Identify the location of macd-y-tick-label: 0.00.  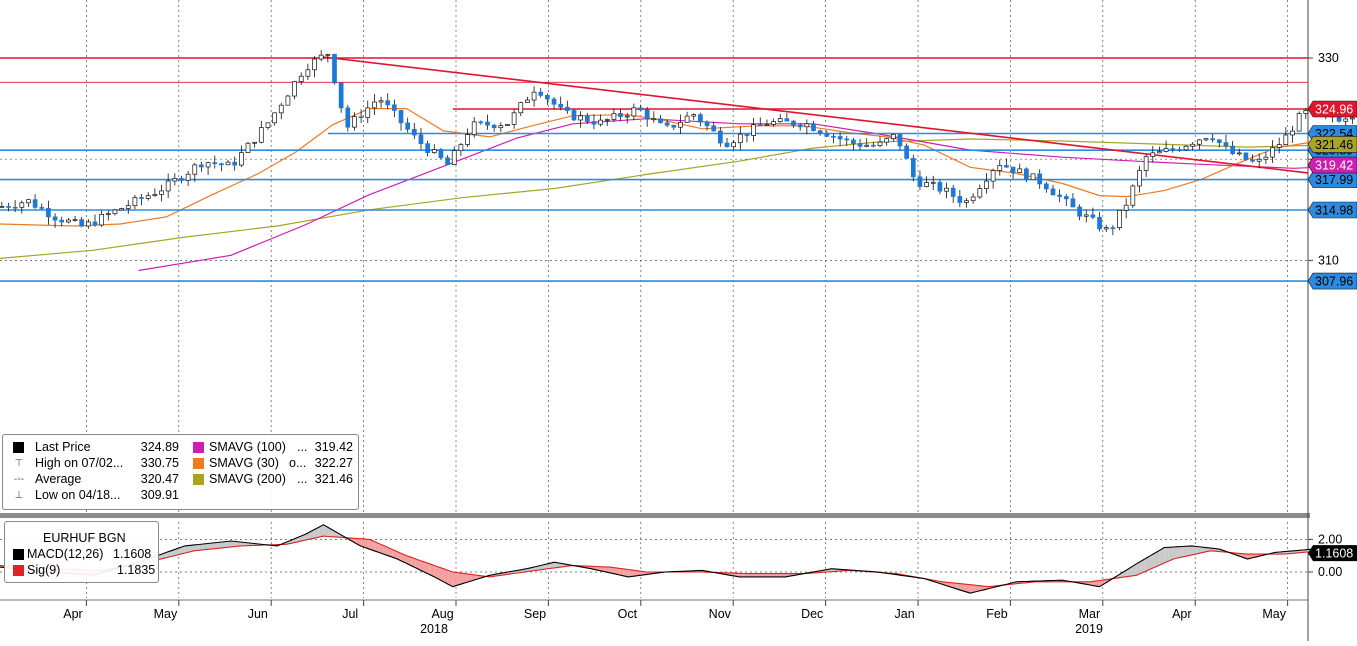
(1330, 572).